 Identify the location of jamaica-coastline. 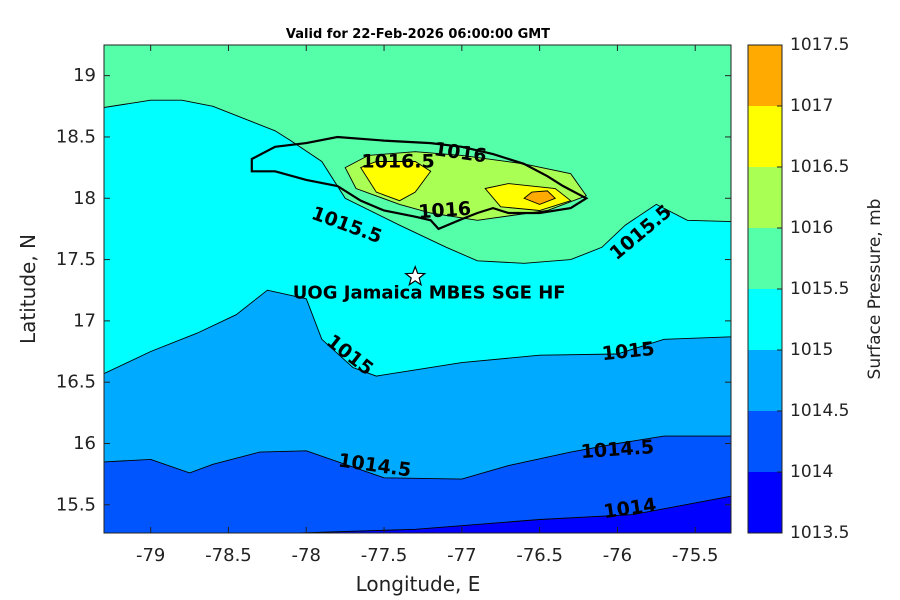
(419, 183).